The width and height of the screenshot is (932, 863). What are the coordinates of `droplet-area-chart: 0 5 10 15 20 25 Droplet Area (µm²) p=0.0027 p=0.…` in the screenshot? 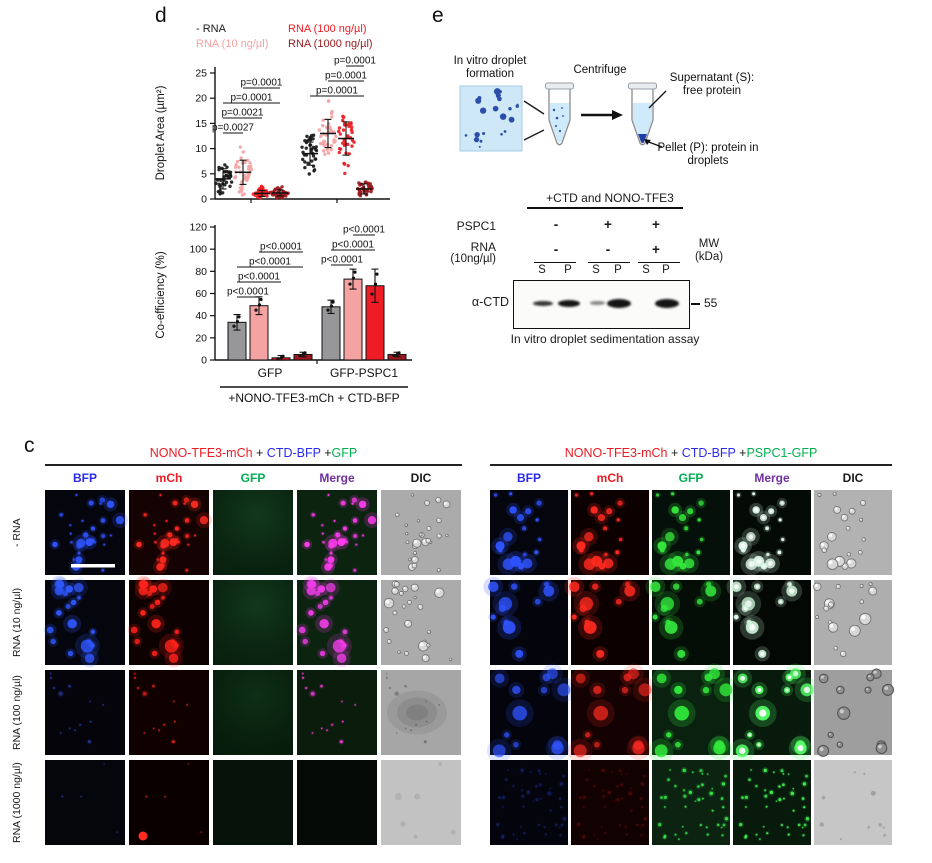 It's located at (272, 131).